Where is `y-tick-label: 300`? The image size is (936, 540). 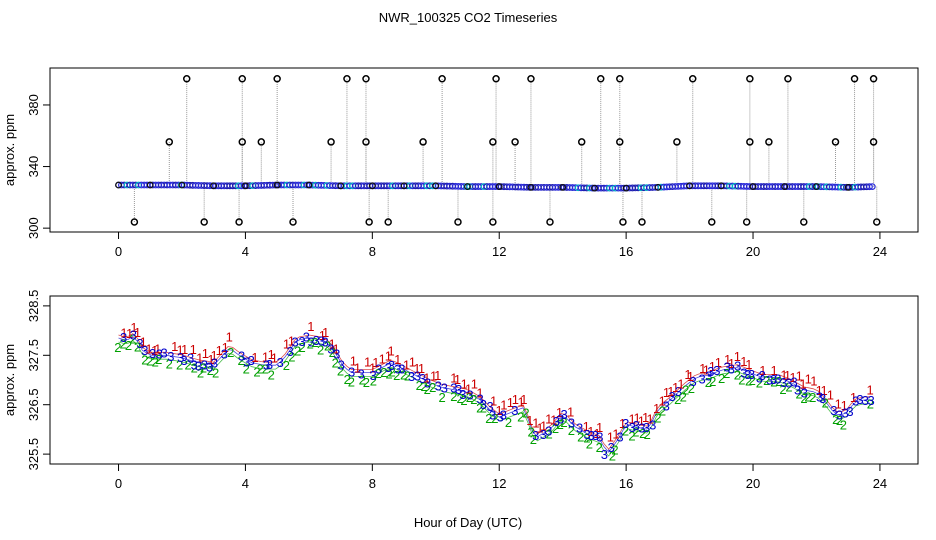 y-tick-label: 300 is located at coordinates (33, 228).